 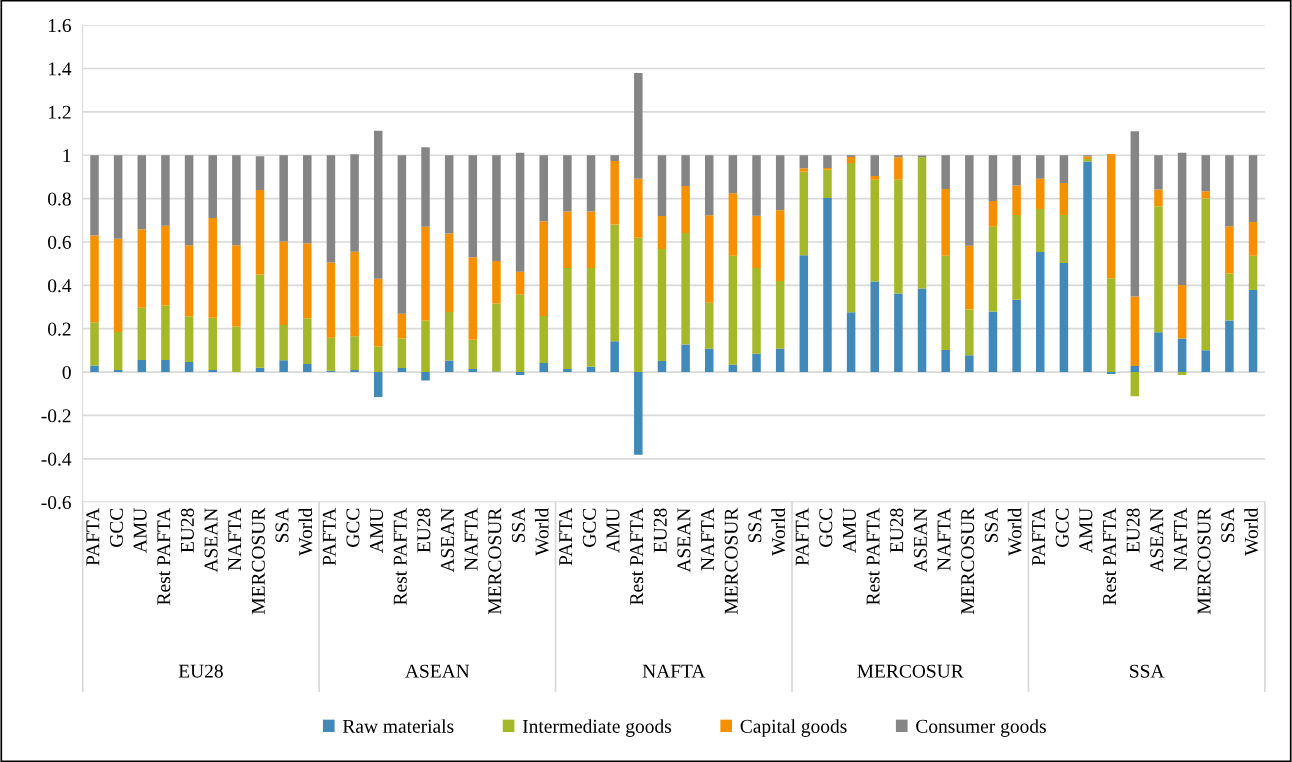 I want to click on y-tick-label: 1.6, so click(x=59, y=26).